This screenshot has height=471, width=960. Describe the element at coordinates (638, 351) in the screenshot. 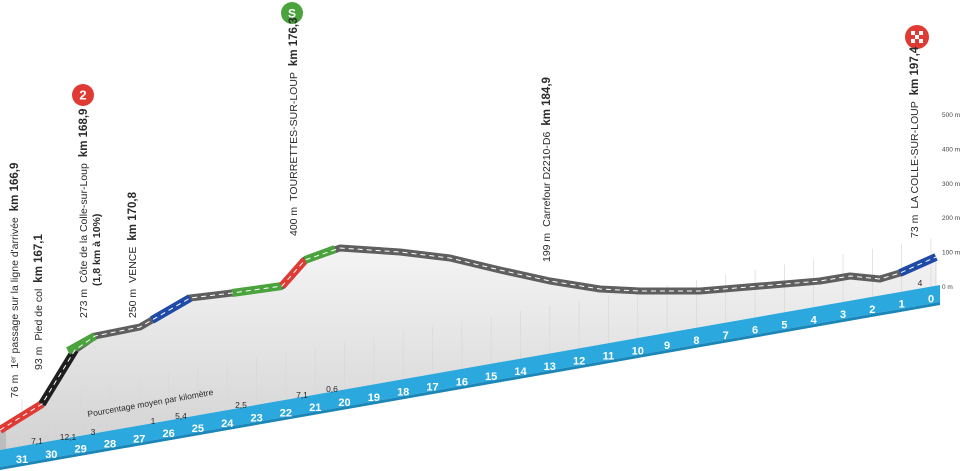

I see `km-marker: 10` at that location.